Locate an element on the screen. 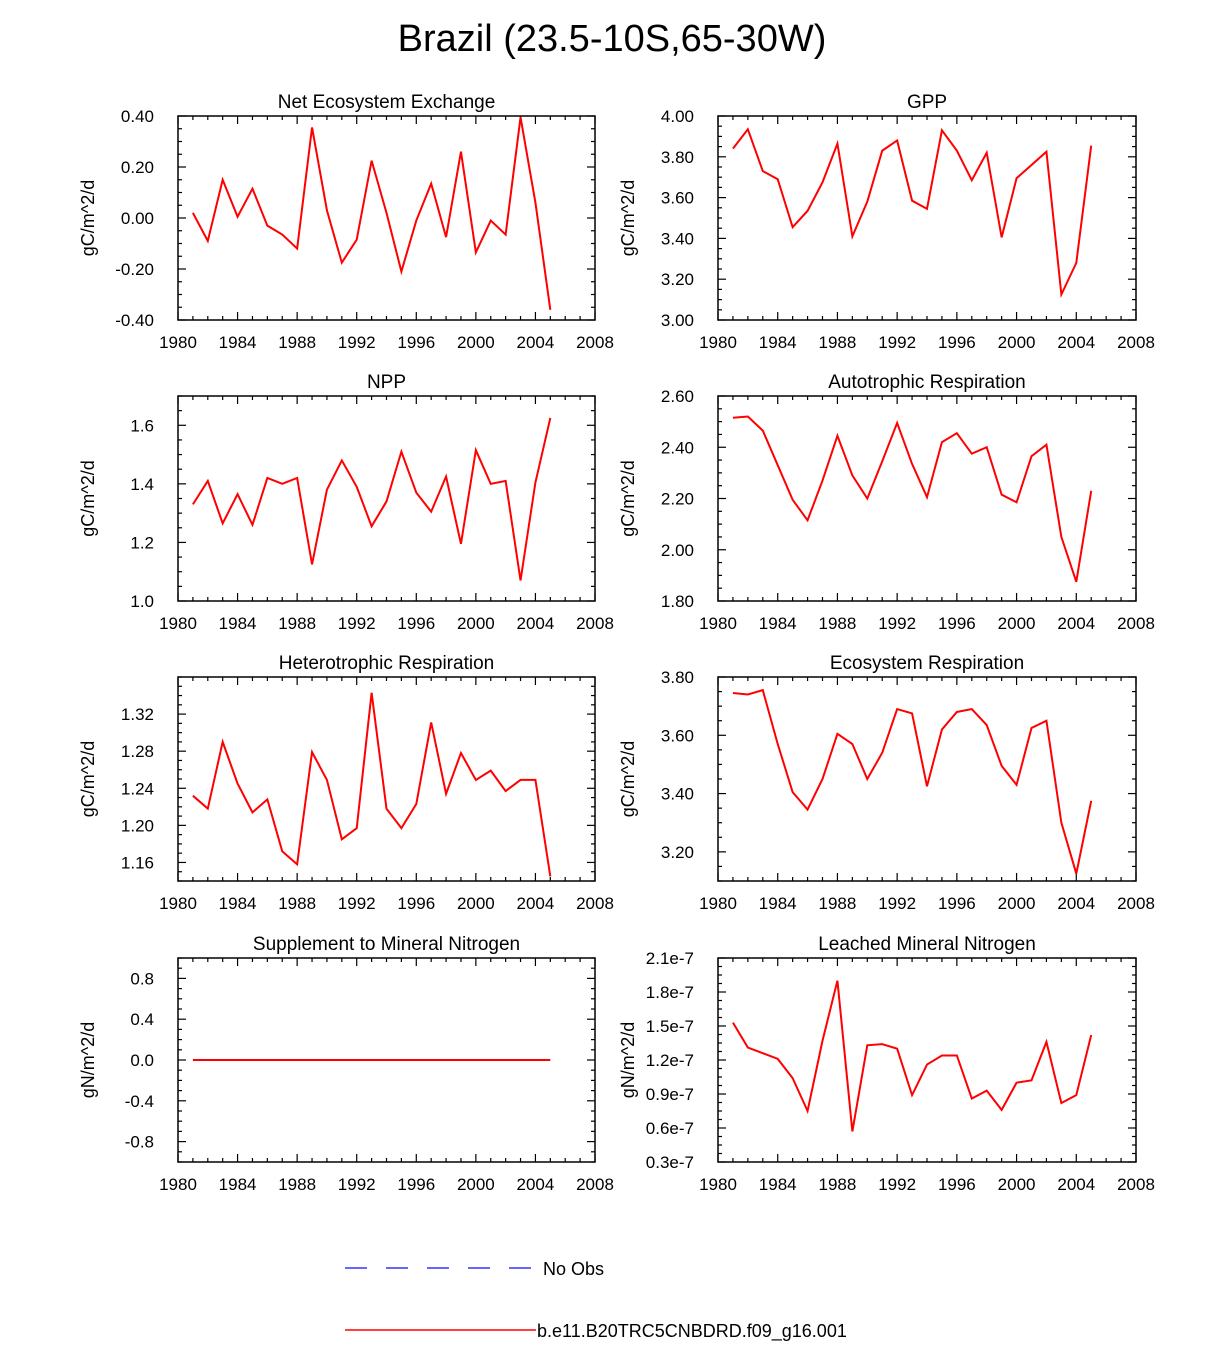 The image size is (1224, 1368). panel-title: NPP is located at coordinates (386, 382).